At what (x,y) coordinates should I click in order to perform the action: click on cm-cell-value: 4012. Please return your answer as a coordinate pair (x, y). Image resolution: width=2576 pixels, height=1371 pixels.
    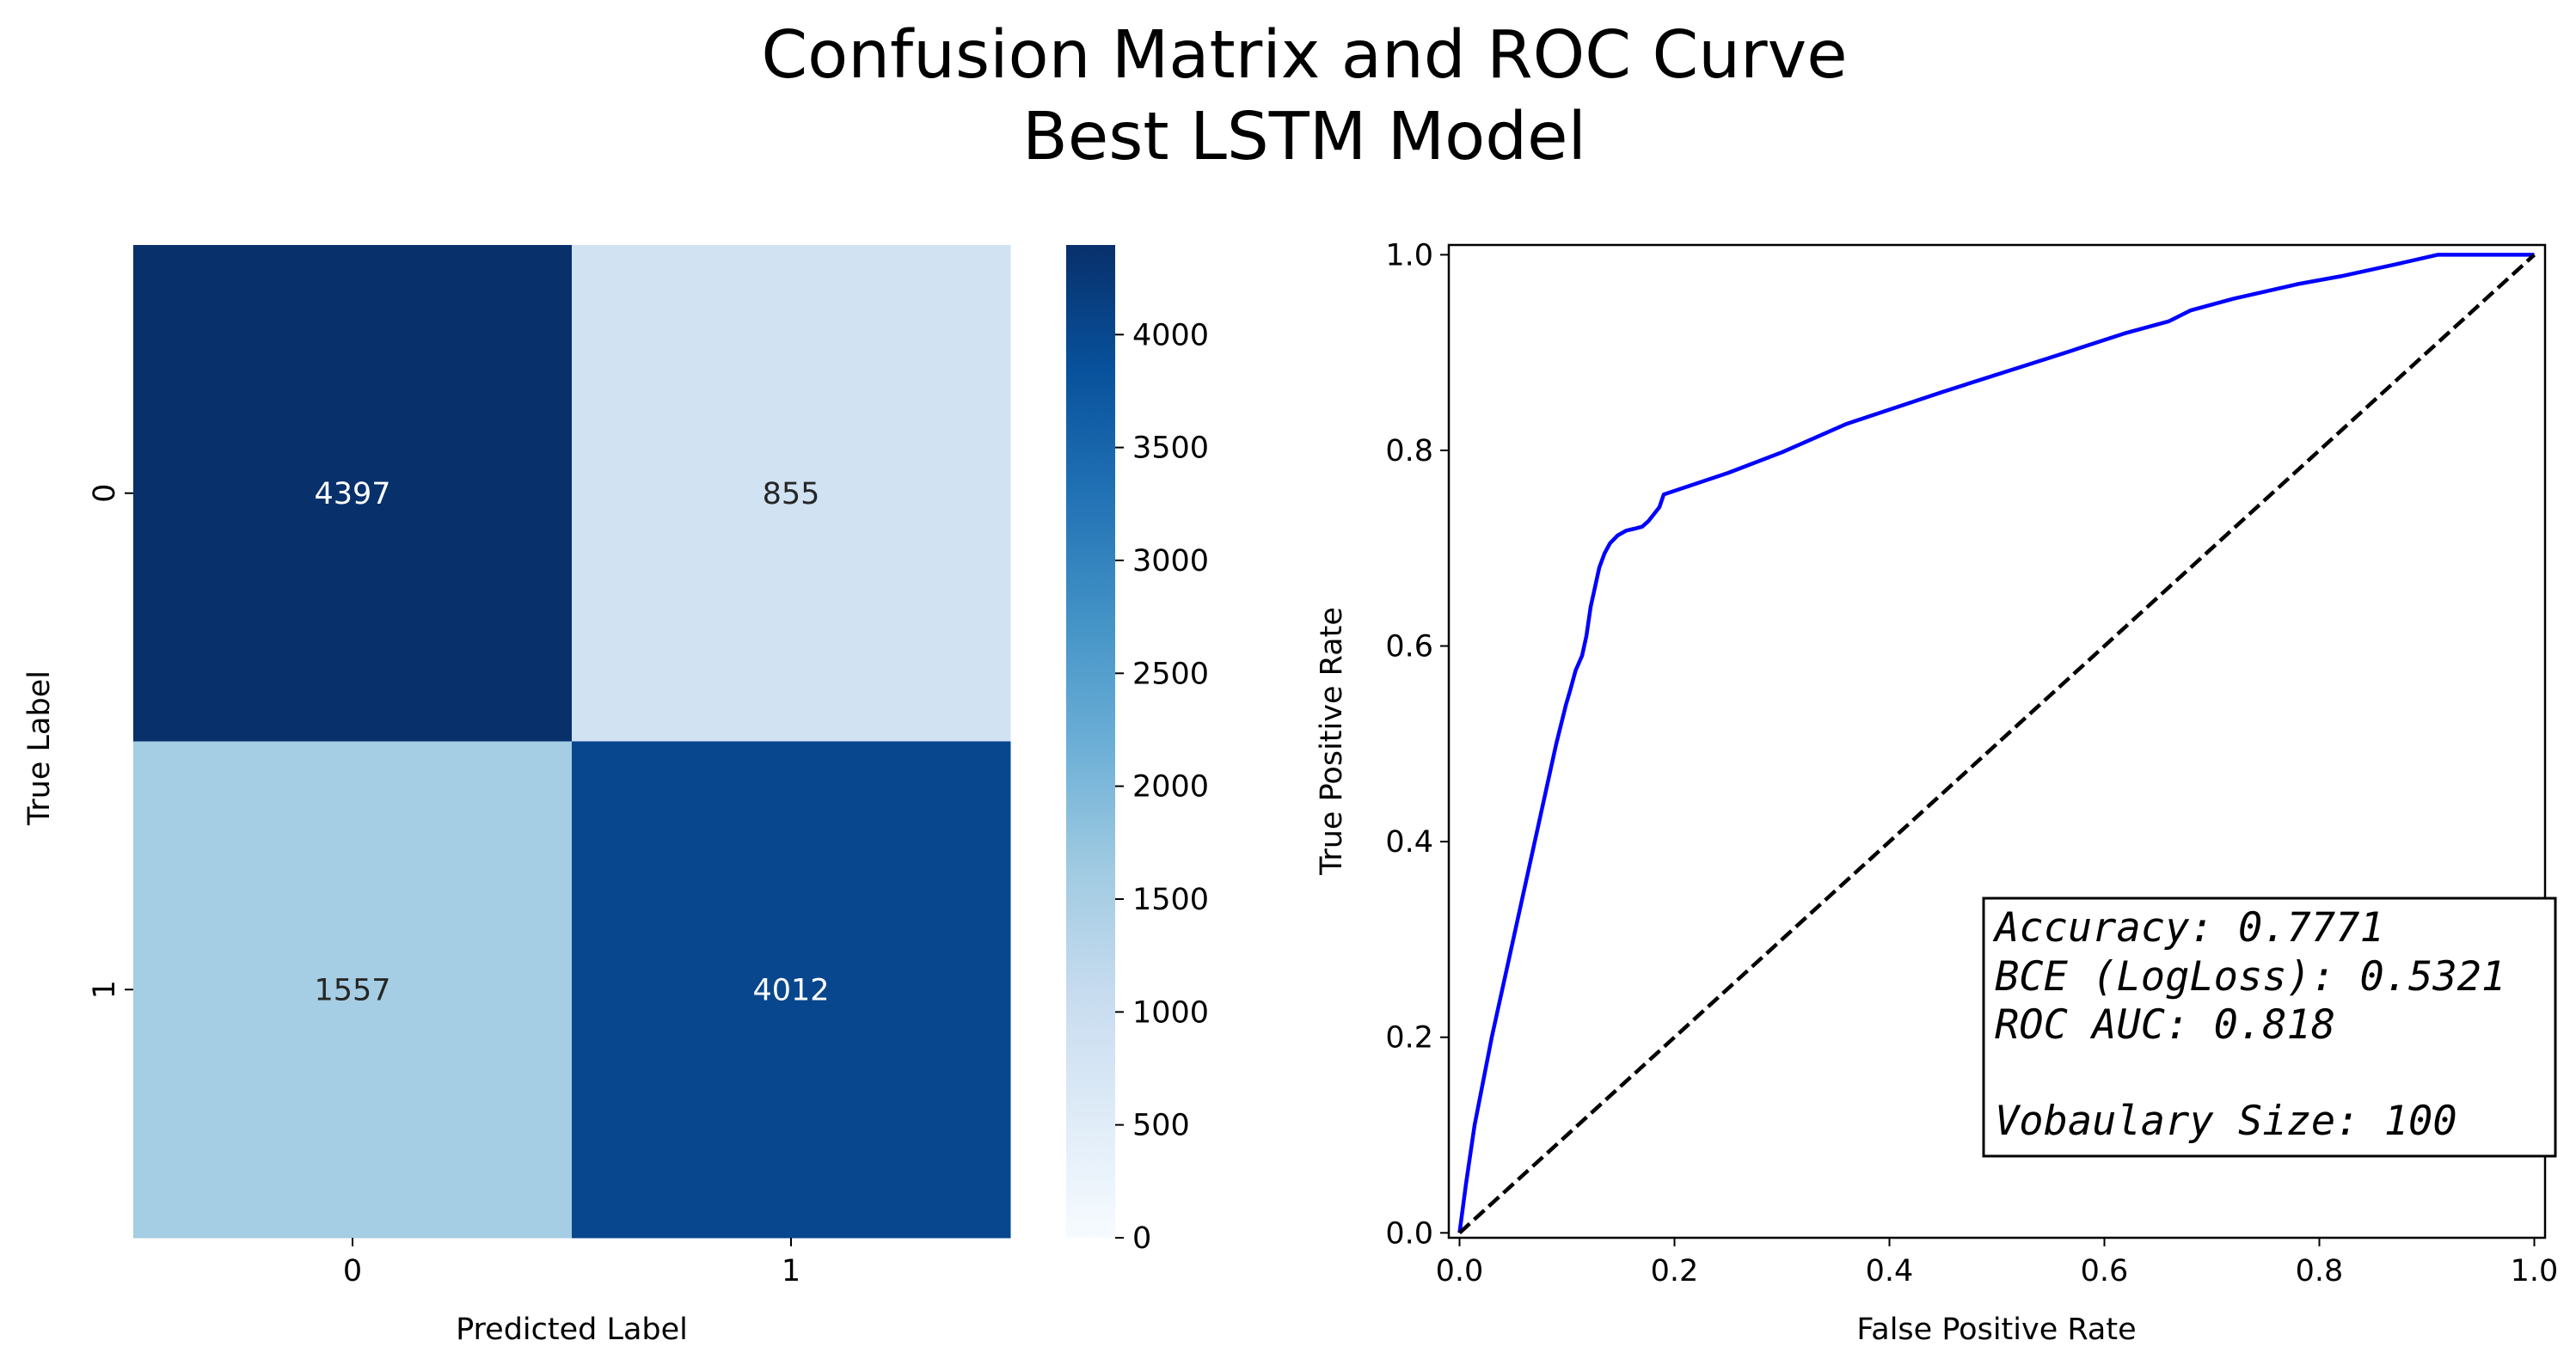
    Looking at the image, I should click on (791, 990).